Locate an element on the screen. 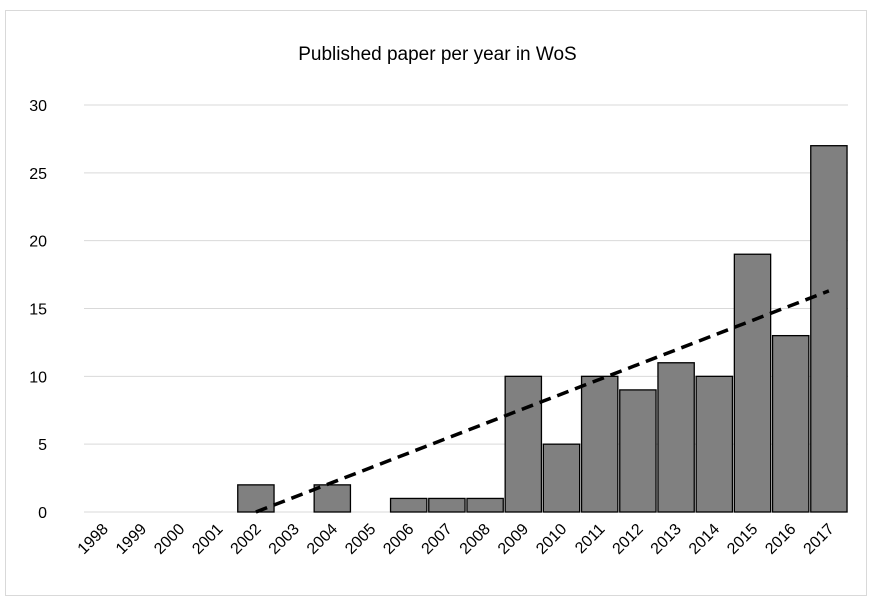 The image size is (875, 600). bar-2016 is located at coordinates (790, 423).